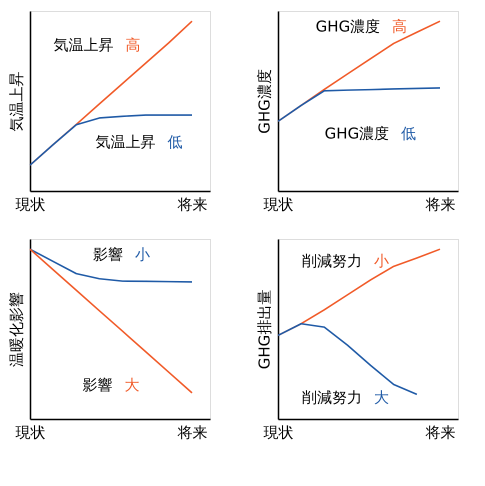 This screenshot has height=486, width=485. What do you see at coordinates (265, 330) in the screenshot?
I see `y-axis-title: GHG排出量` at bounding box center [265, 330].